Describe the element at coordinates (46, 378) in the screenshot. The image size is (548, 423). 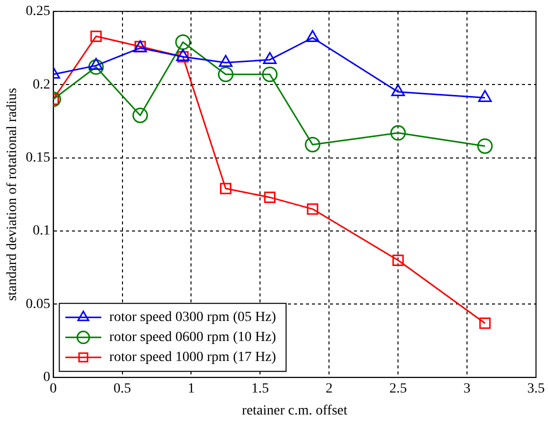
I see `y-tick-label: 0` at that location.